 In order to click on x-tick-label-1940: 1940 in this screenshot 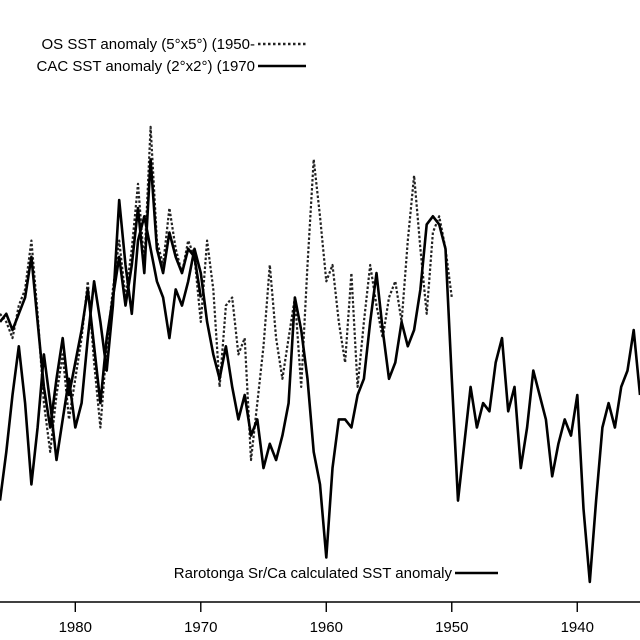, I will do `click(577, 627)`.